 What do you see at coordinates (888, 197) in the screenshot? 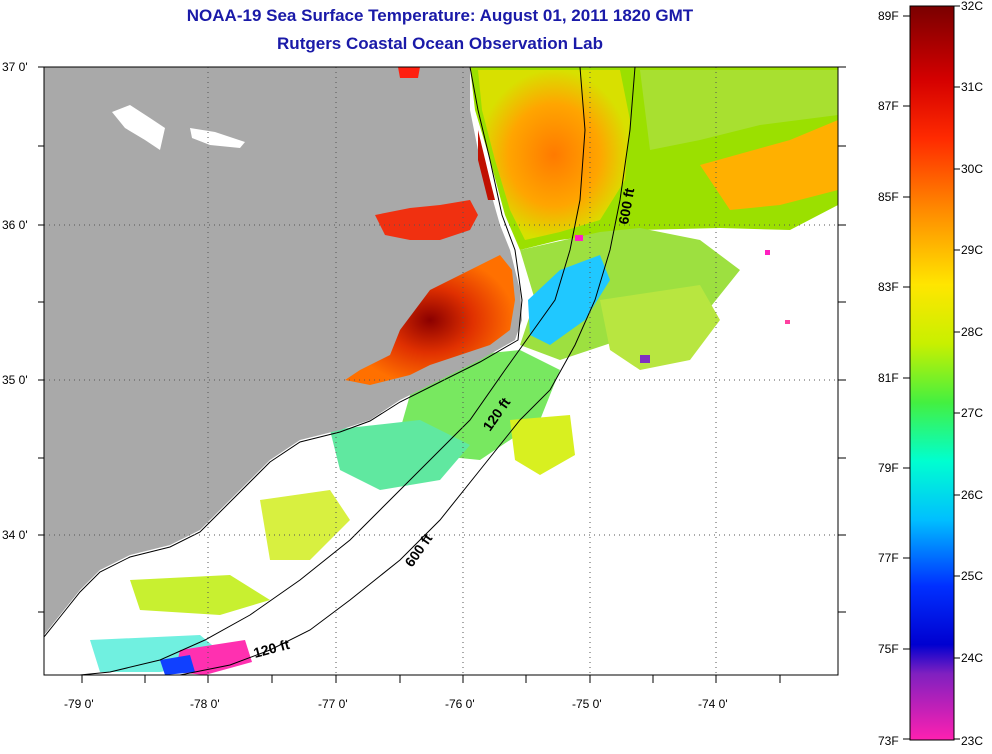
I see `cbar-f-85: 85F` at bounding box center [888, 197].